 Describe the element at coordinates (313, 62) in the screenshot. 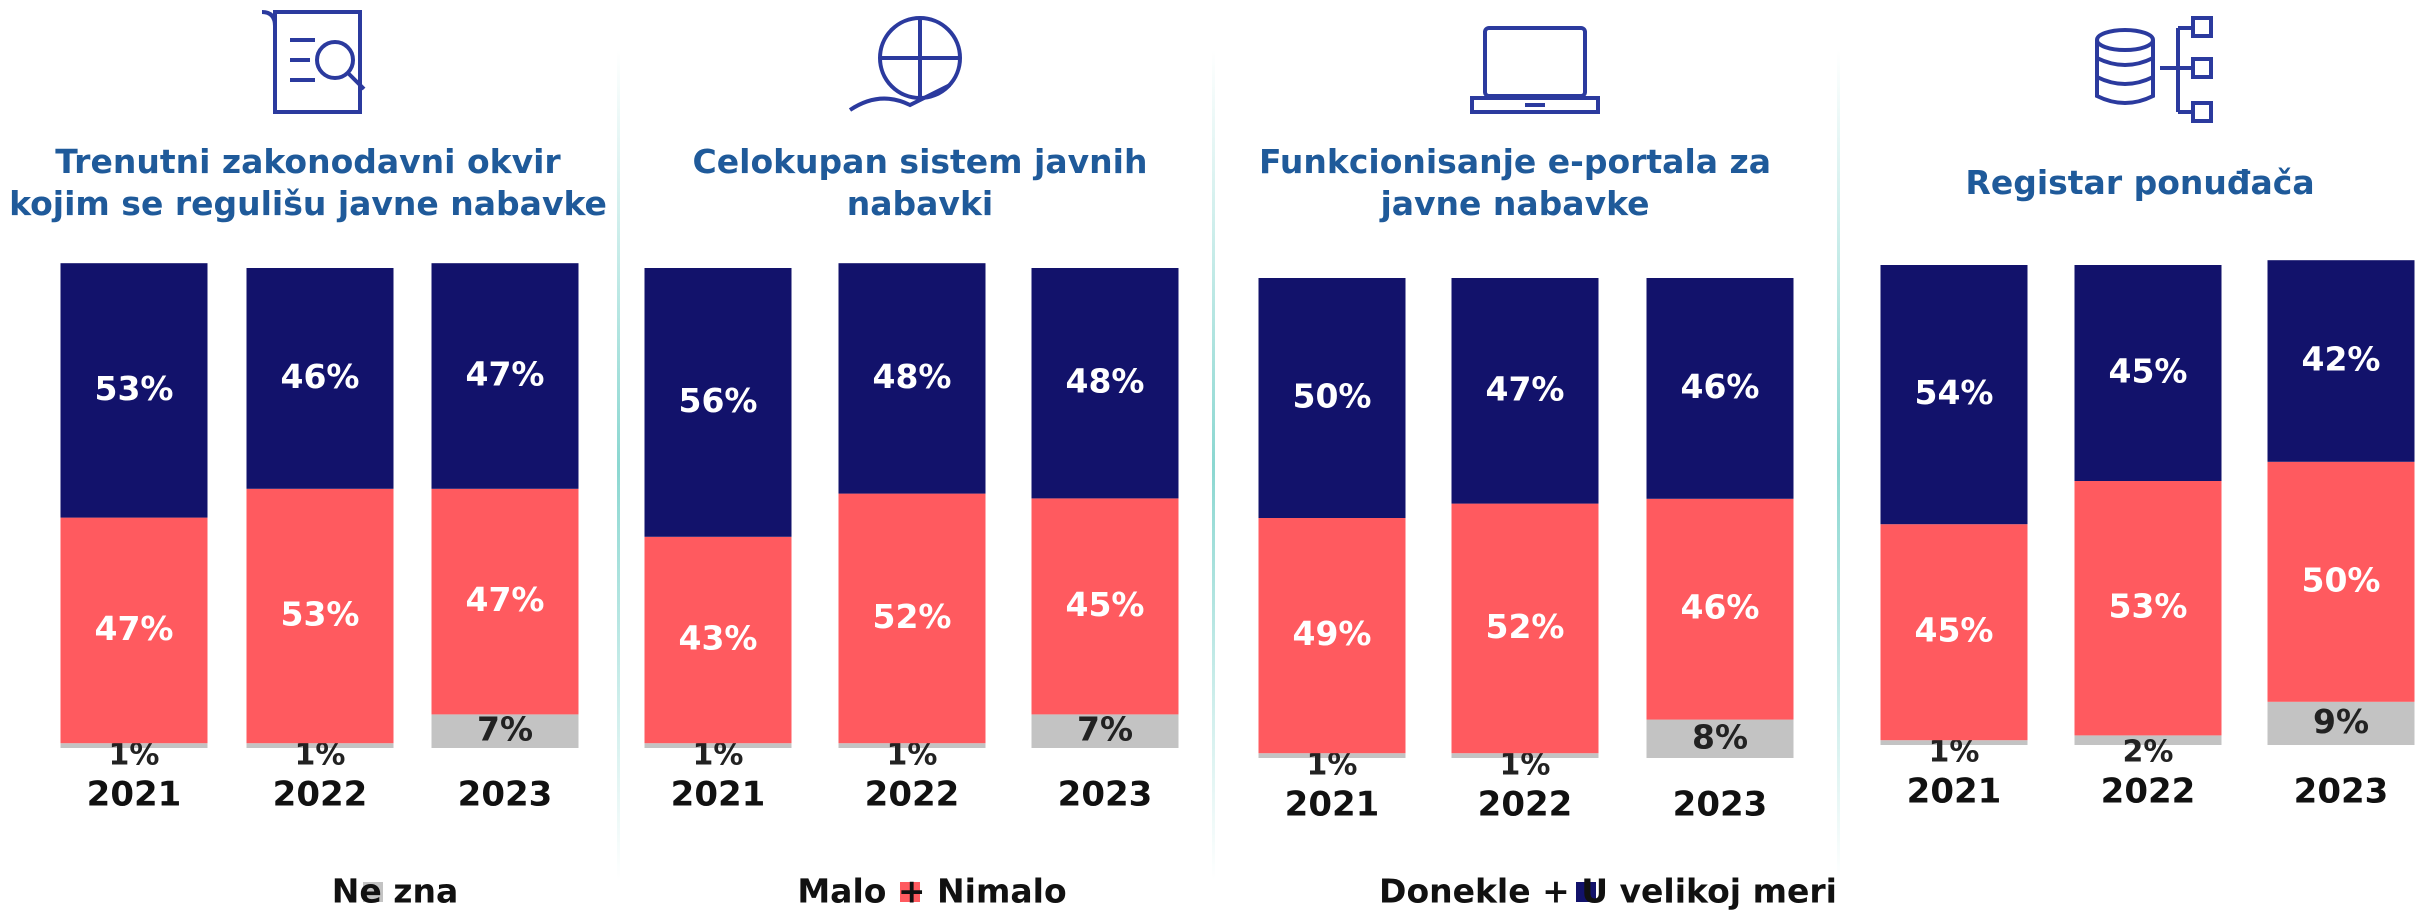

I see `icon-document` at that location.